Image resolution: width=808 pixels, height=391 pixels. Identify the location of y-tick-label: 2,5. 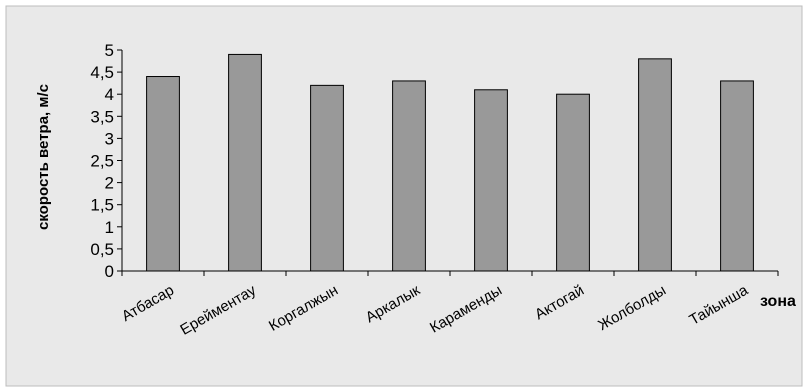
(102, 161).